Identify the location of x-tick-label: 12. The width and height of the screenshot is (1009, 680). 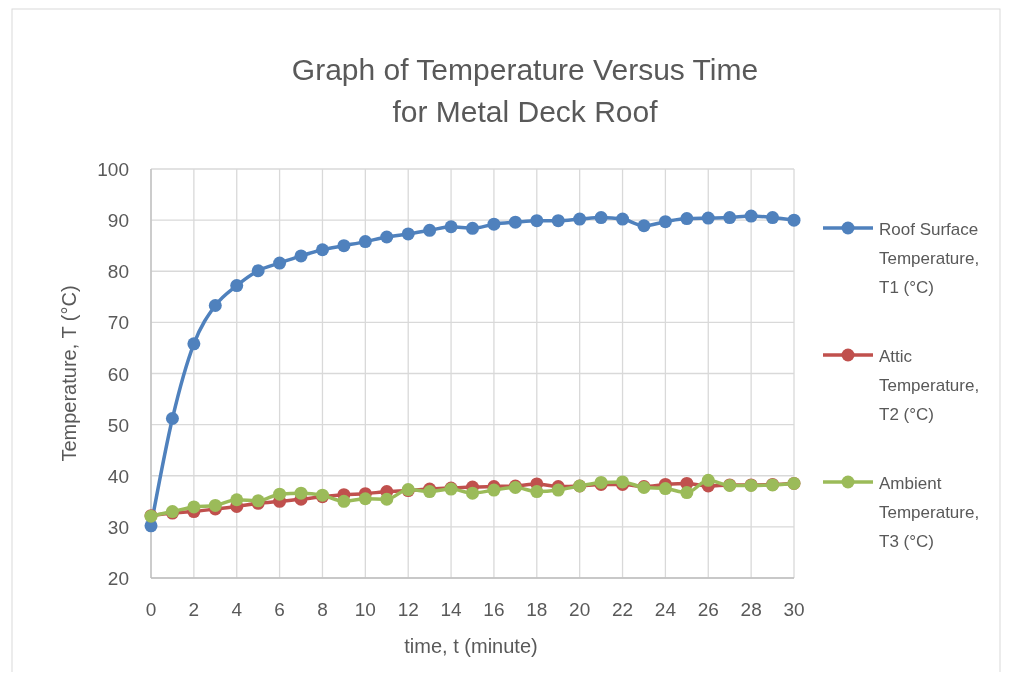
(408, 609).